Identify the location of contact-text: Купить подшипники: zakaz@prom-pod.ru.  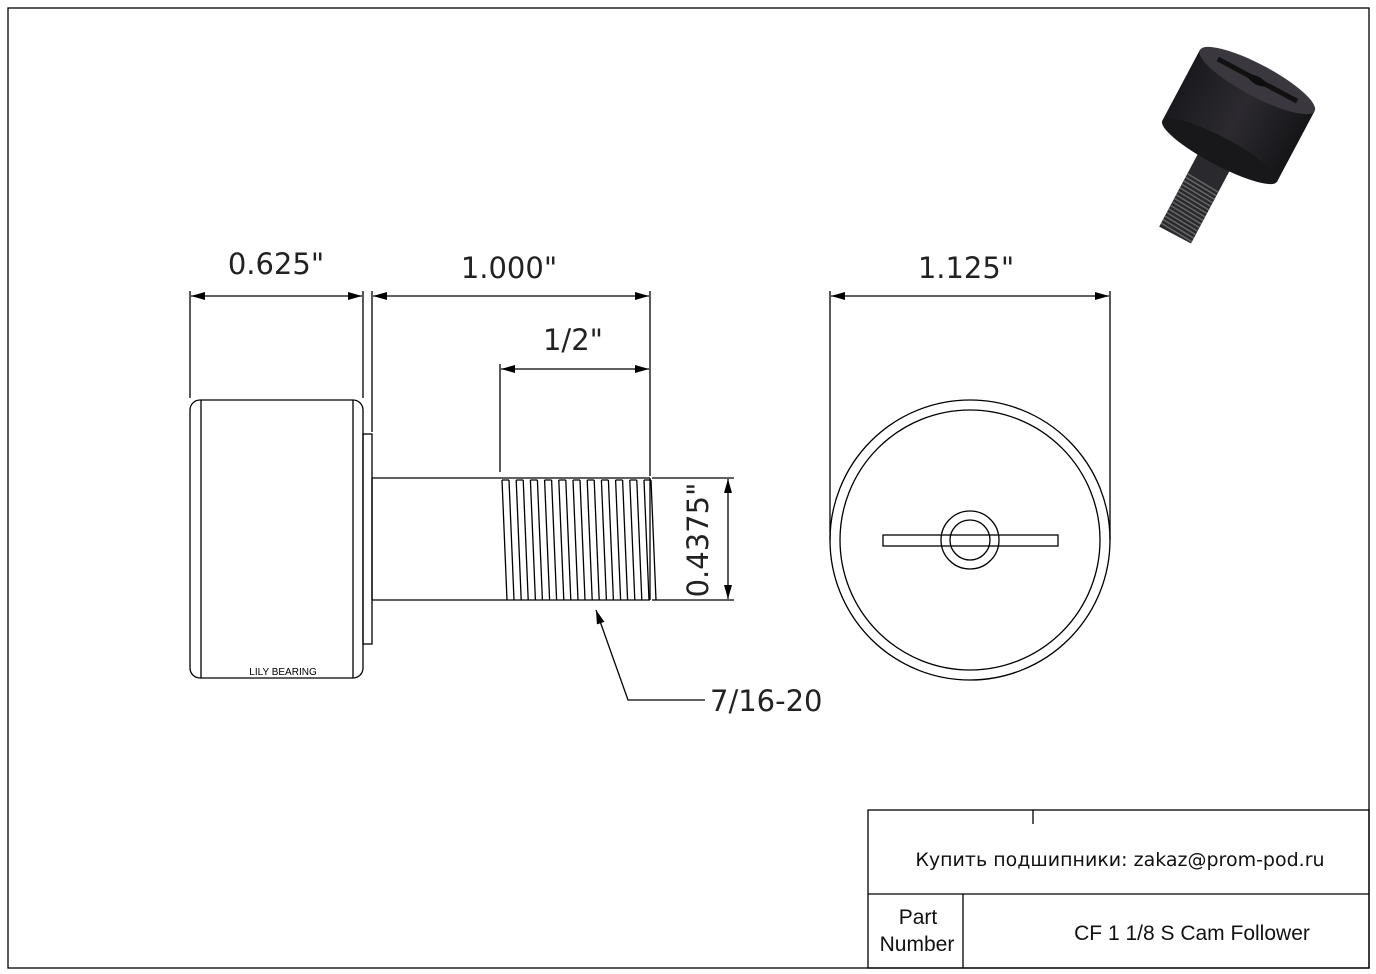
(1119, 860).